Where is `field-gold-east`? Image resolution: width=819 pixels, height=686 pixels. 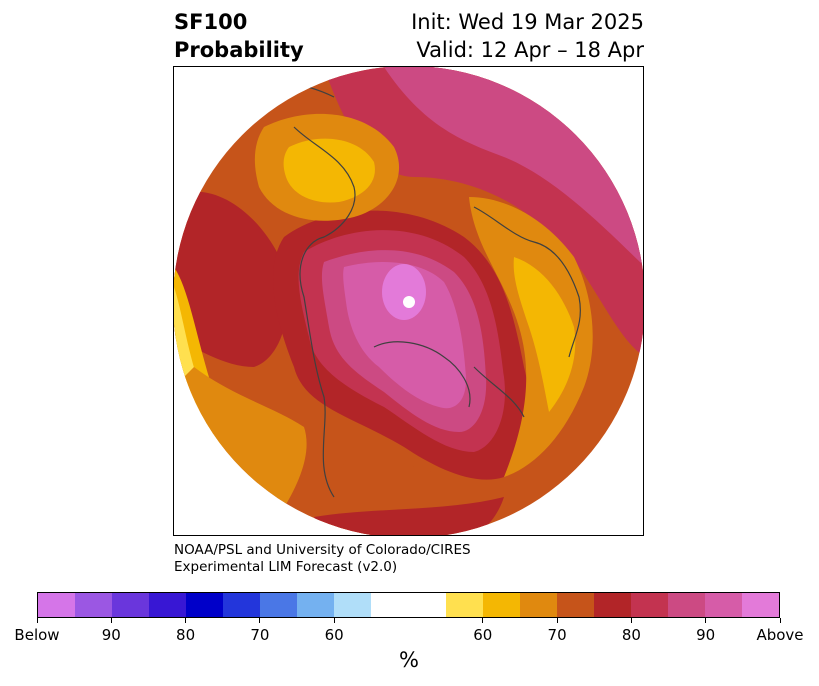
field-gold-east is located at coordinates (544, 334).